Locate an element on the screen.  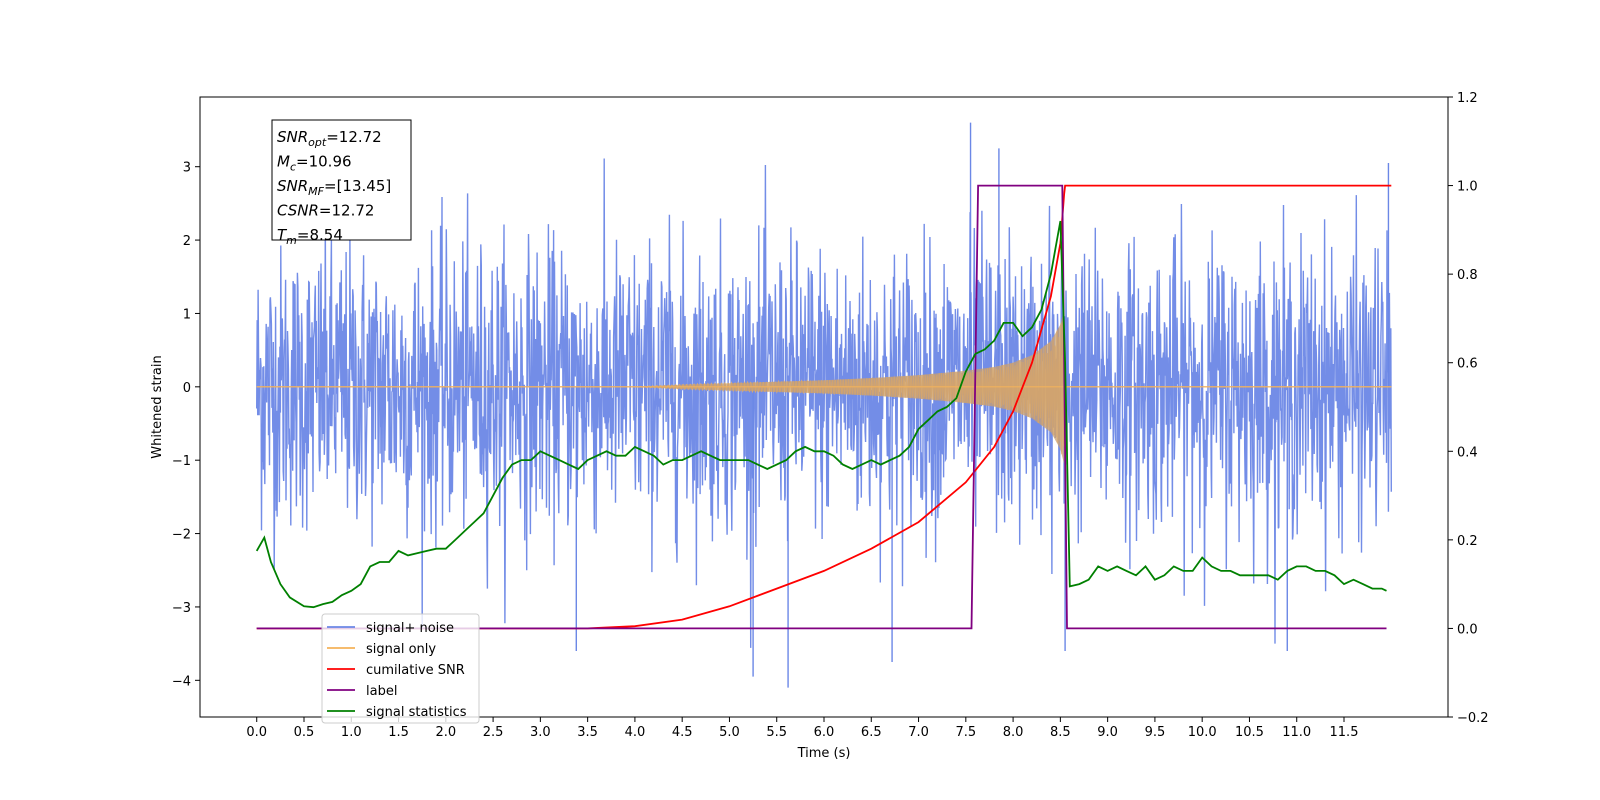
y2-tick-label: 0.6 is located at coordinates (1467, 364).